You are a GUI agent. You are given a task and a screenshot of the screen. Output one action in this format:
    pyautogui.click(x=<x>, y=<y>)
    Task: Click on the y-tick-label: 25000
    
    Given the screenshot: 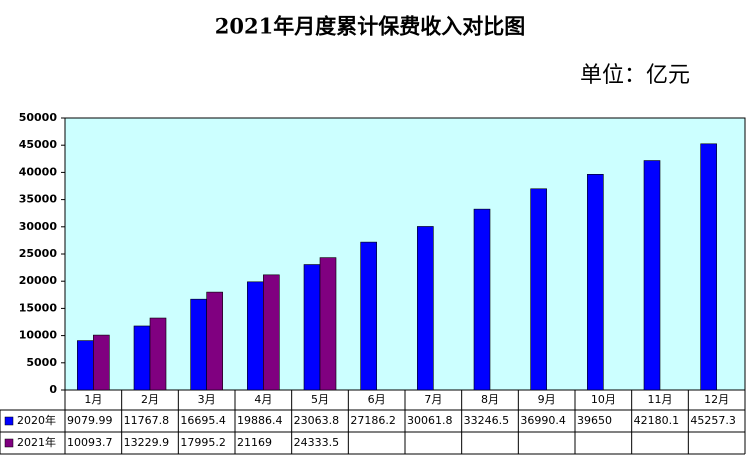 What is the action you would take?
    pyautogui.click(x=38, y=253)
    